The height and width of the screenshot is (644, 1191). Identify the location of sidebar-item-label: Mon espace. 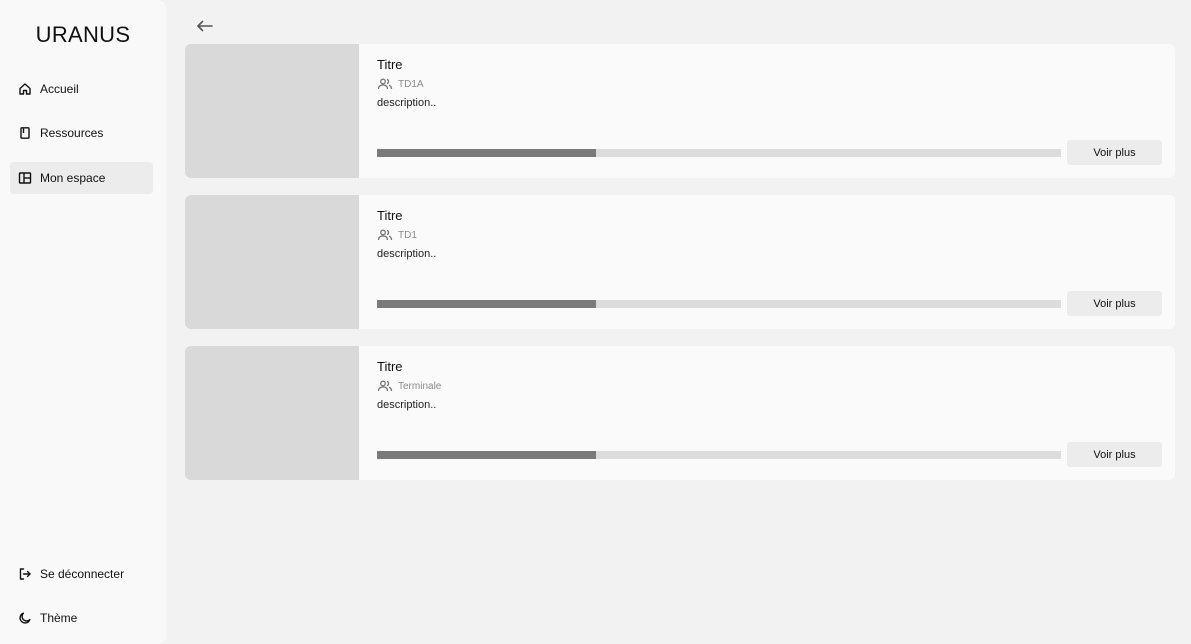
(73, 178).